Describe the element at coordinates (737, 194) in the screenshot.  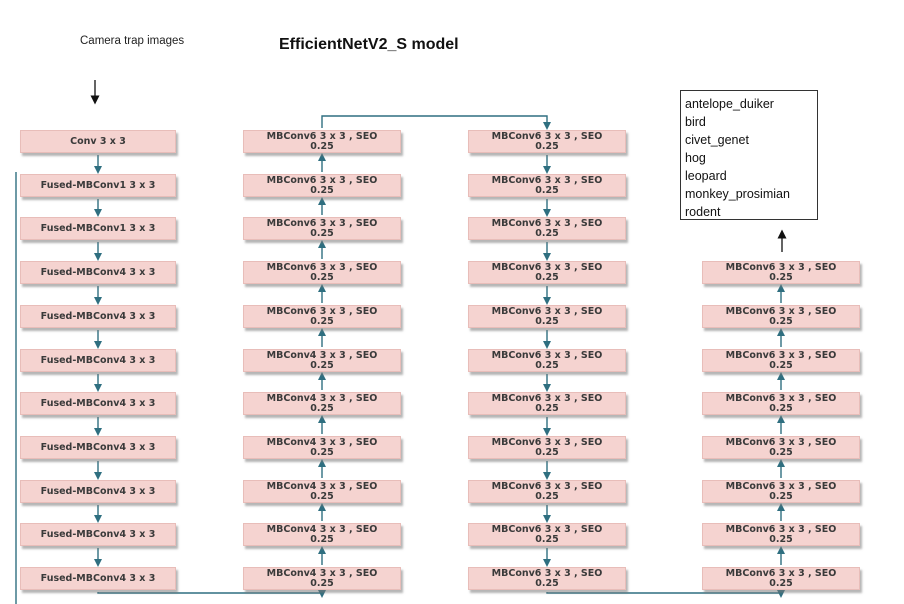
I see `class-label: monkey_prosimian` at that location.